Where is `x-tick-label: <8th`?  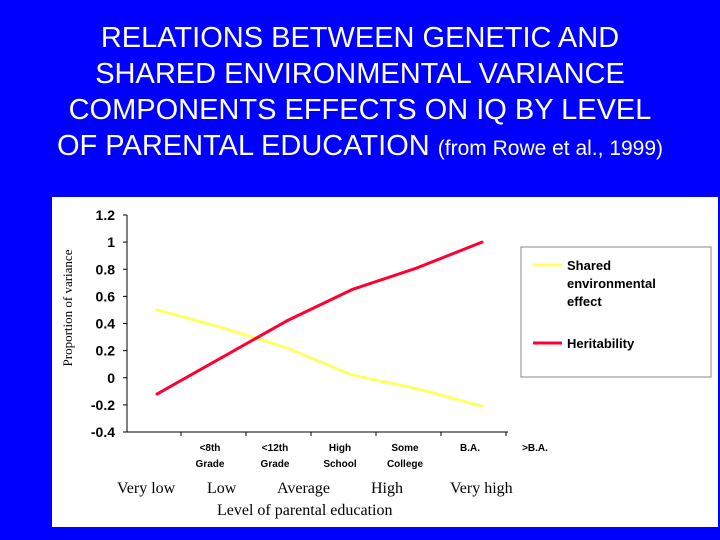
x-tick-label: <8th is located at coordinates (210, 448).